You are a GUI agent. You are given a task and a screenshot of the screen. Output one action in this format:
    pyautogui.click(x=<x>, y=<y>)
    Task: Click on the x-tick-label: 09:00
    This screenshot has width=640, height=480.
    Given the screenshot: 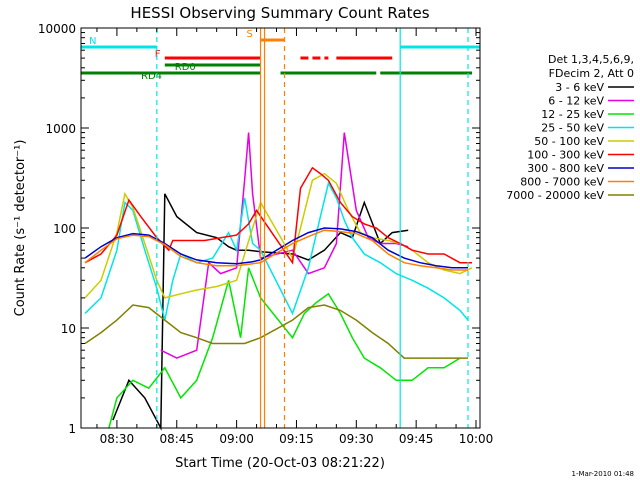 What is the action you would take?
    pyautogui.click(x=236, y=439)
    